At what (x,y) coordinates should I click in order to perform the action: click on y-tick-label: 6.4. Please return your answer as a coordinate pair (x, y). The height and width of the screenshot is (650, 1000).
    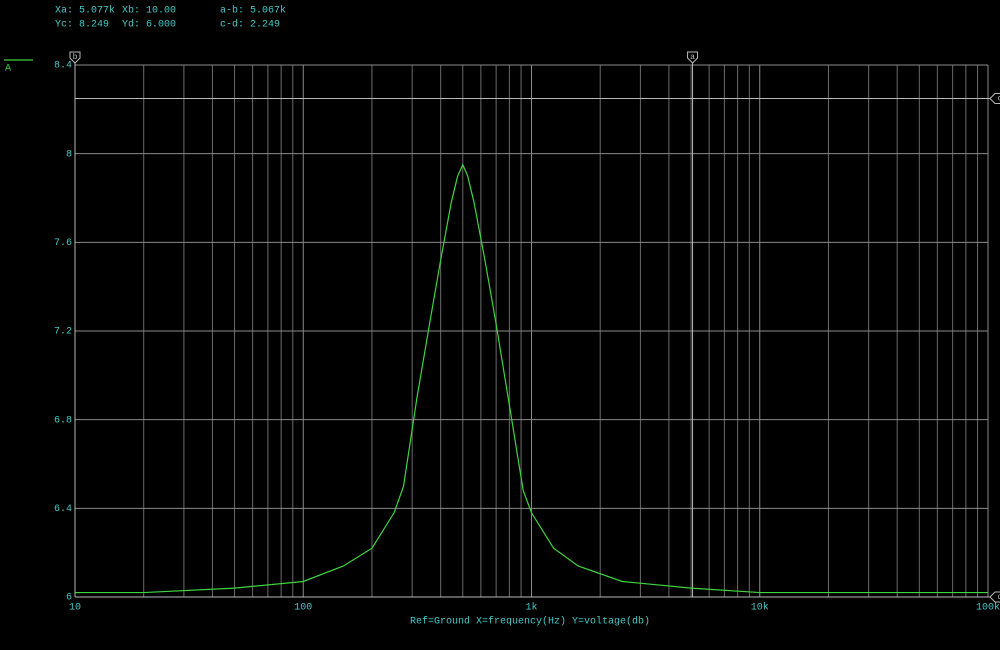
    Looking at the image, I should click on (63, 509).